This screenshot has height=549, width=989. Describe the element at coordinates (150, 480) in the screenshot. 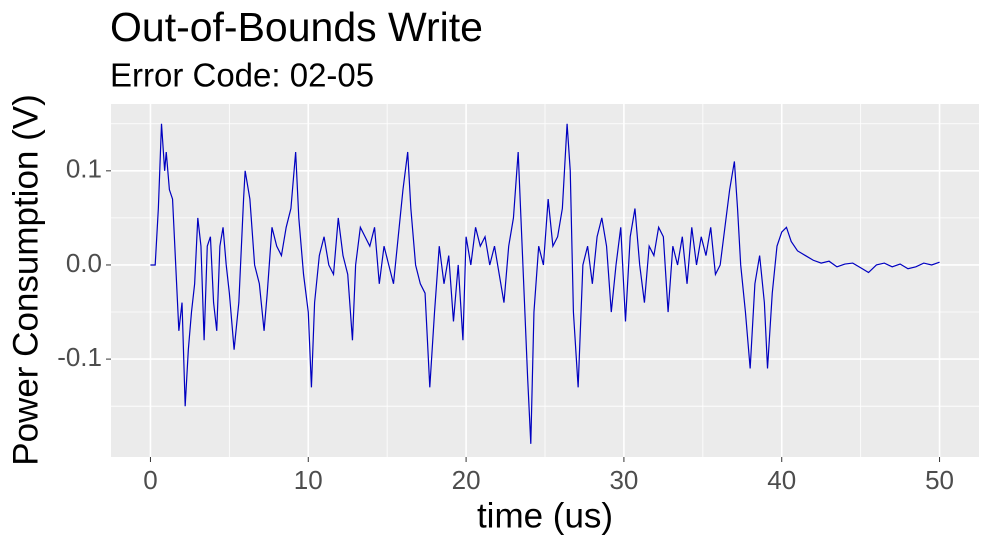

I see `x-tick-label: 0` at that location.